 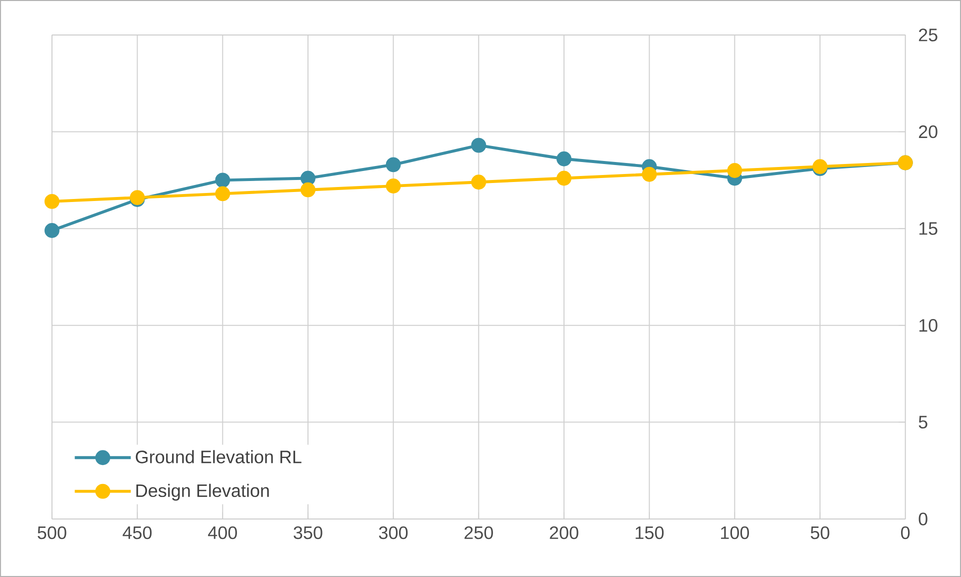 I want to click on x-tick-label: 50, so click(x=820, y=533).